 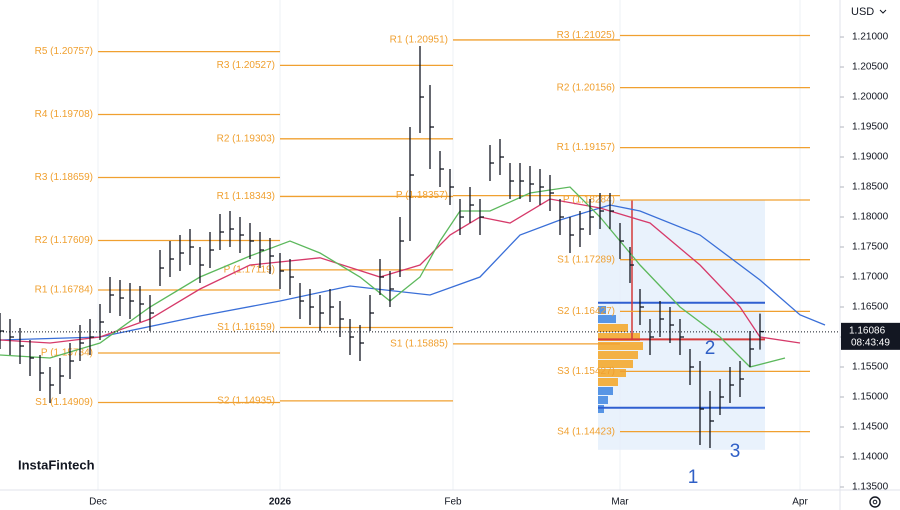 What do you see at coordinates (883, 11) in the screenshot?
I see `dropdown-icon` at bounding box center [883, 11].